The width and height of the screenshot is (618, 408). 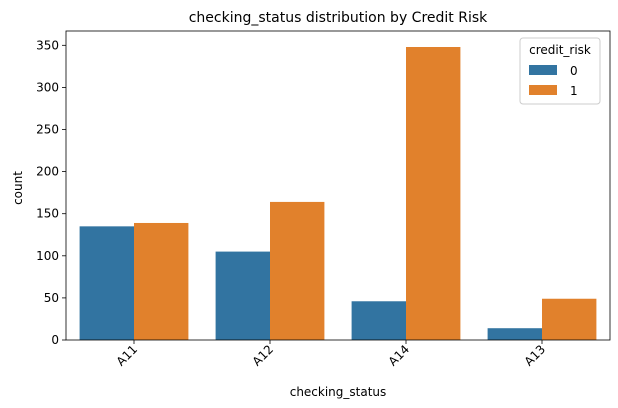 I want to click on legend-title: credit_risk, so click(x=560, y=50).